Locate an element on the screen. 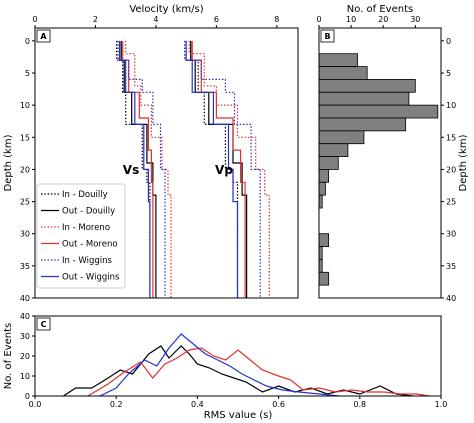  x-tick-label: 20 is located at coordinates (383, 19).